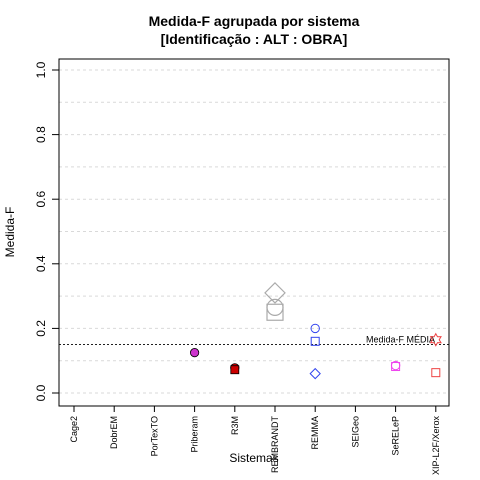 The width and height of the screenshot is (480, 480). What do you see at coordinates (47, 231) in the screenshot?
I see `y-axis: 0.0 0.2 0.4 0.6 0.8 1.0` at bounding box center [47, 231].